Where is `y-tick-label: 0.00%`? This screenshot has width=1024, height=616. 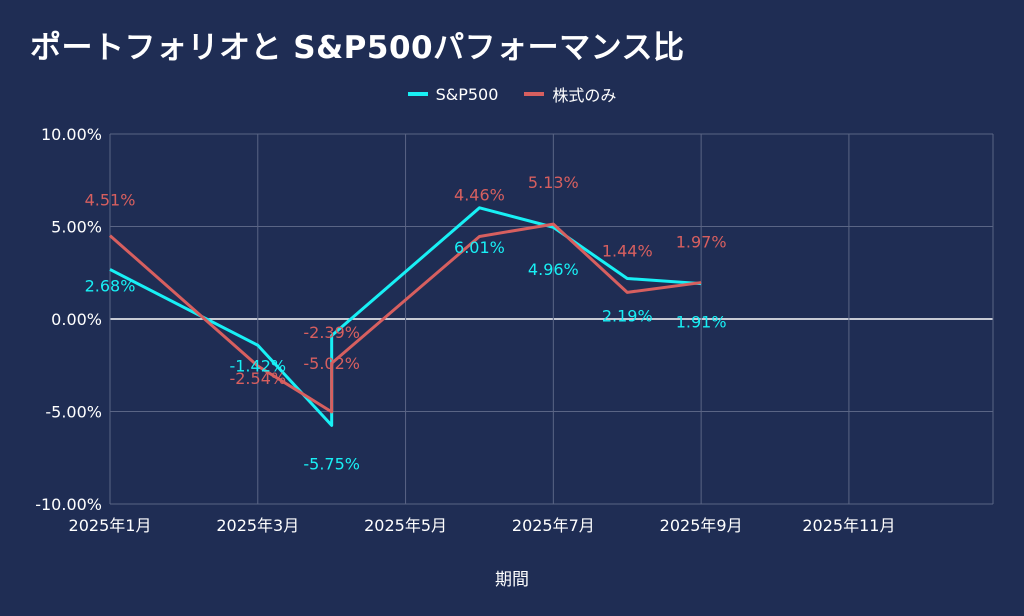
y-tick-label: 0.00% is located at coordinates (76, 319).